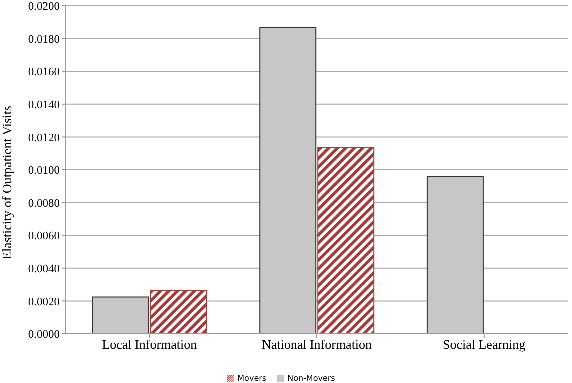 Image resolution: width=572 pixels, height=383 pixels. What do you see at coordinates (44, 204) in the screenshot?
I see `y-tick-label: 0.0080` at bounding box center [44, 204].